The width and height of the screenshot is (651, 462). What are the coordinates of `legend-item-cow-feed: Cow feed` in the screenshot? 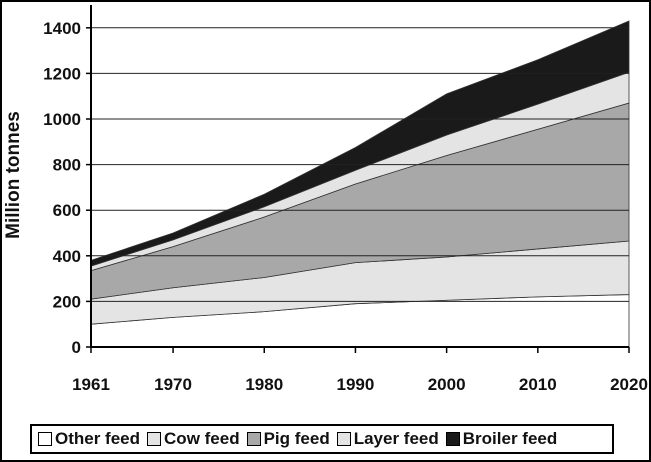 It's located at (193, 439).